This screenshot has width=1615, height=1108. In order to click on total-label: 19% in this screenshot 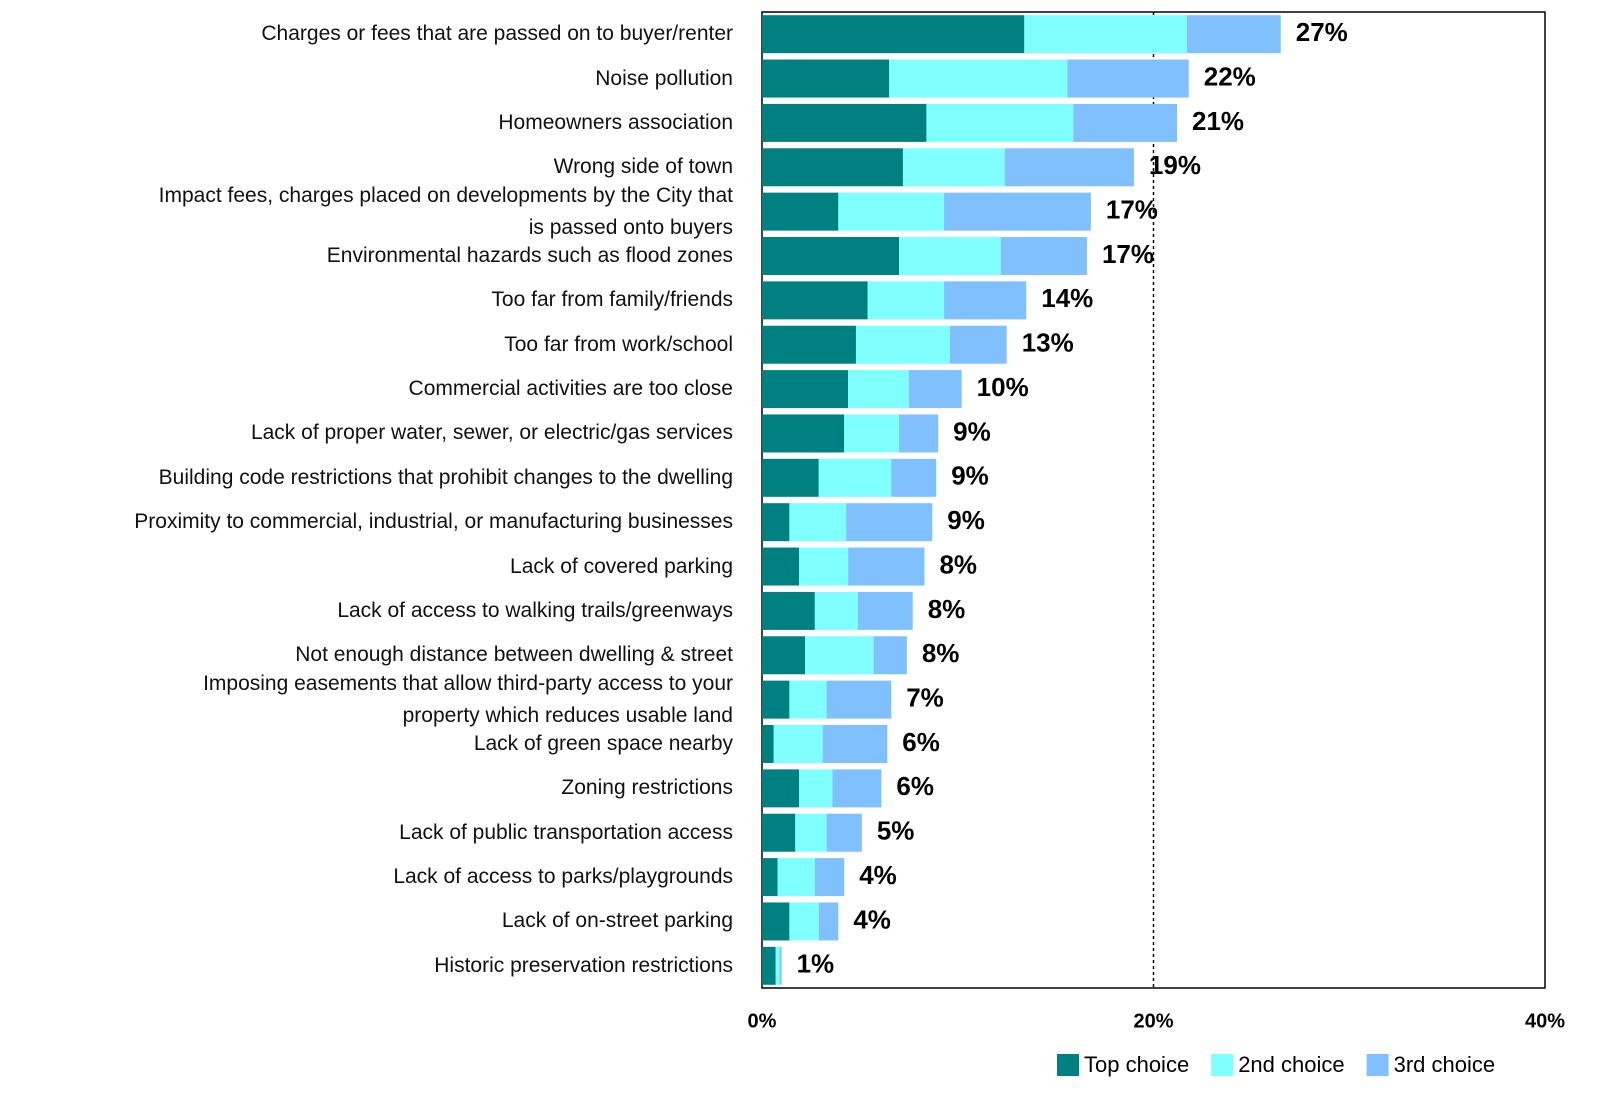, I will do `click(1175, 165)`.